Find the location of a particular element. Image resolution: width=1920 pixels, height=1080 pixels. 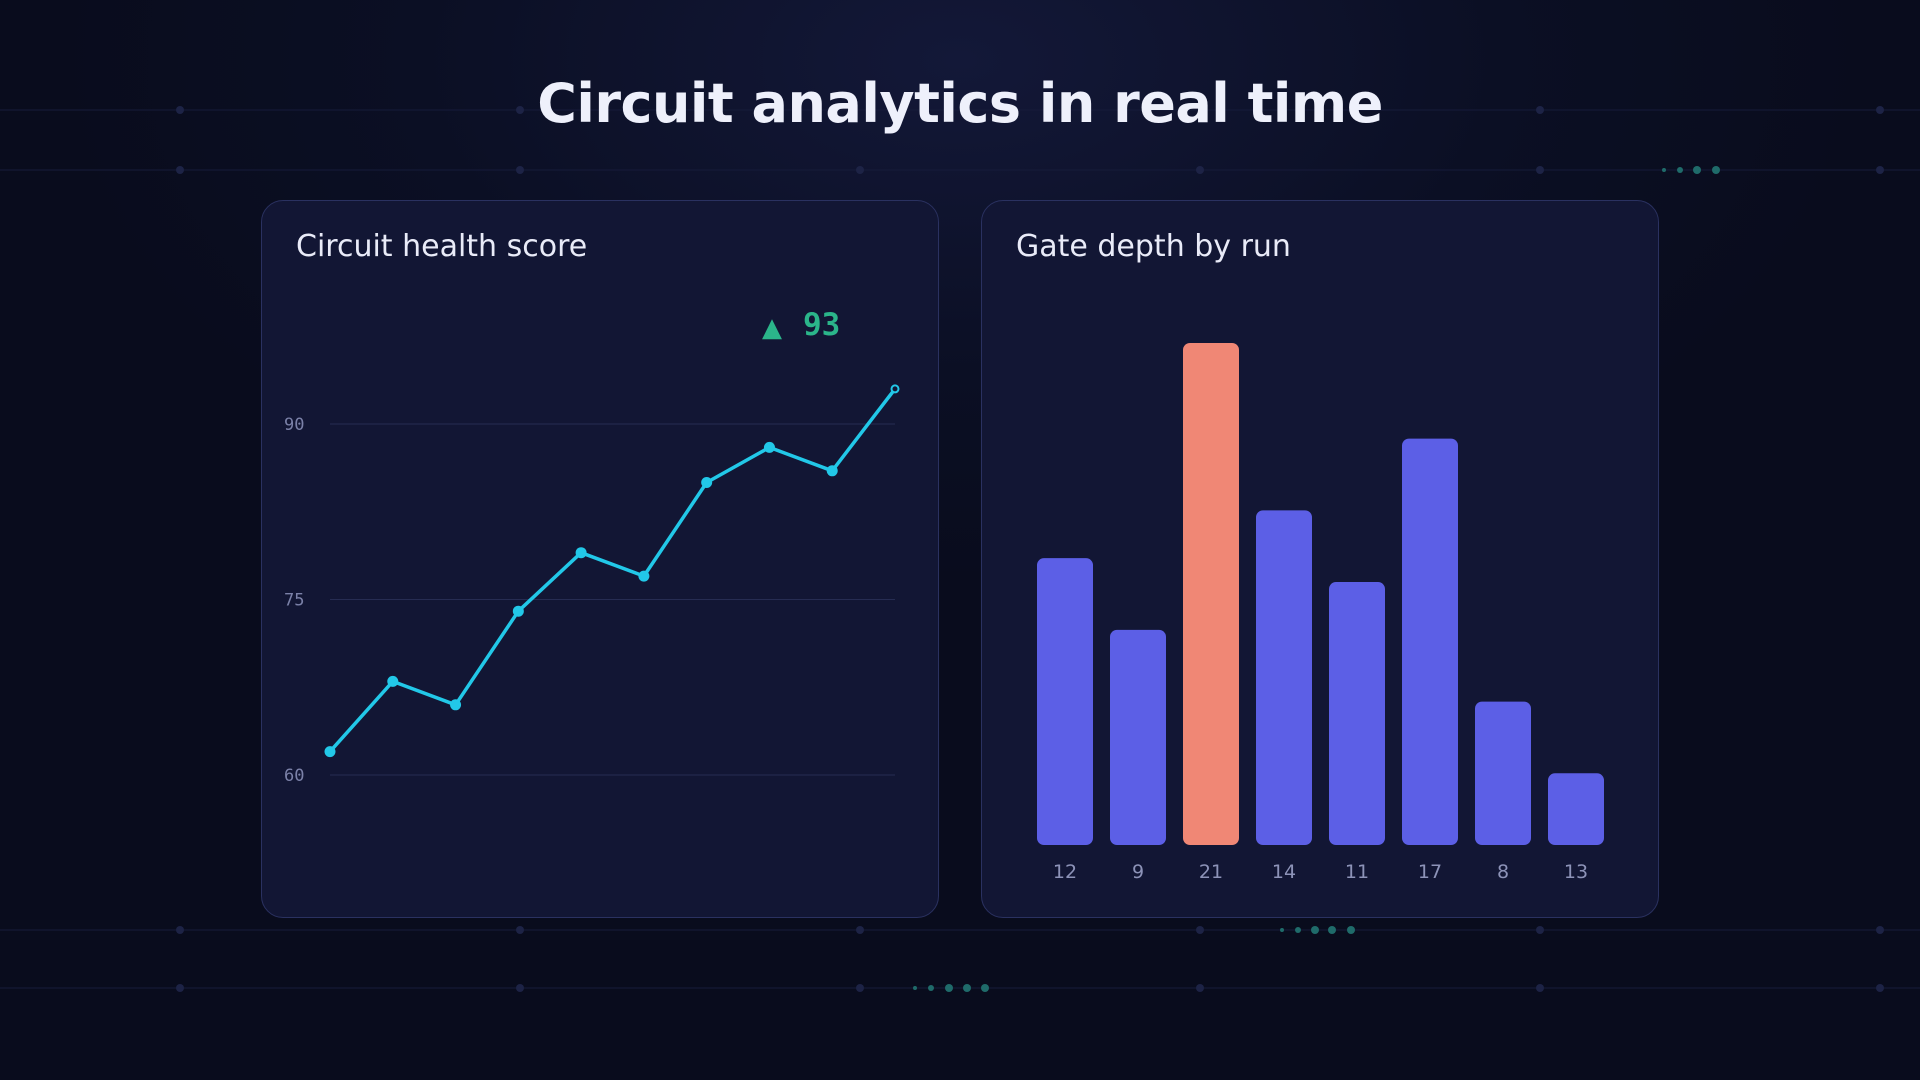

triangle-up-icon: ▲ is located at coordinates (772, 328).